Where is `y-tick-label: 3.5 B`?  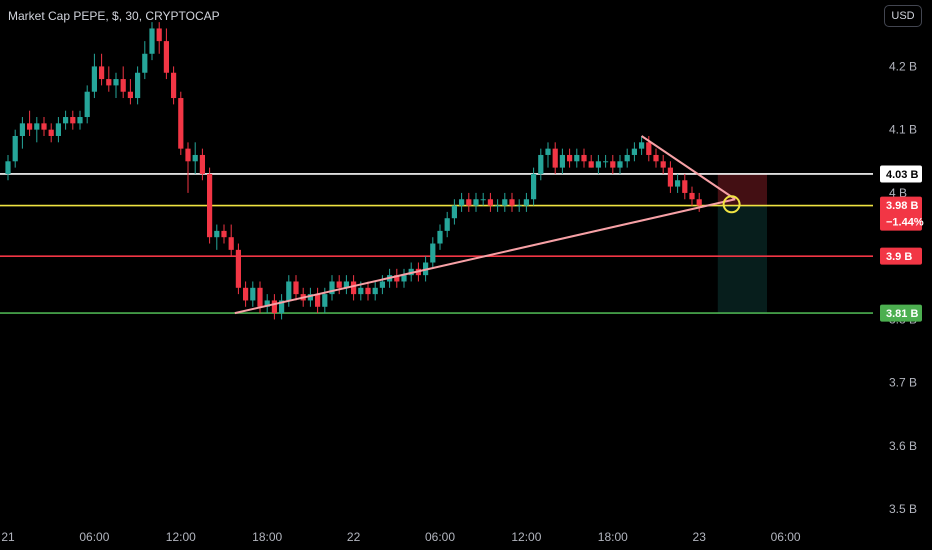 y-tick-label: 3.5 B is located at coordinates (903, 509).